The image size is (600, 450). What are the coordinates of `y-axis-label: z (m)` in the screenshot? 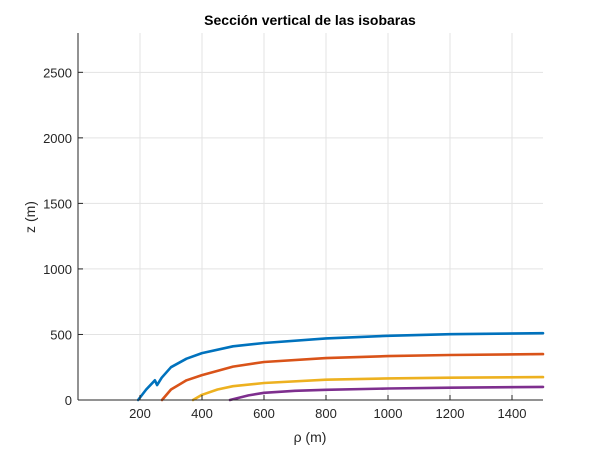 It's located at (30, 217).